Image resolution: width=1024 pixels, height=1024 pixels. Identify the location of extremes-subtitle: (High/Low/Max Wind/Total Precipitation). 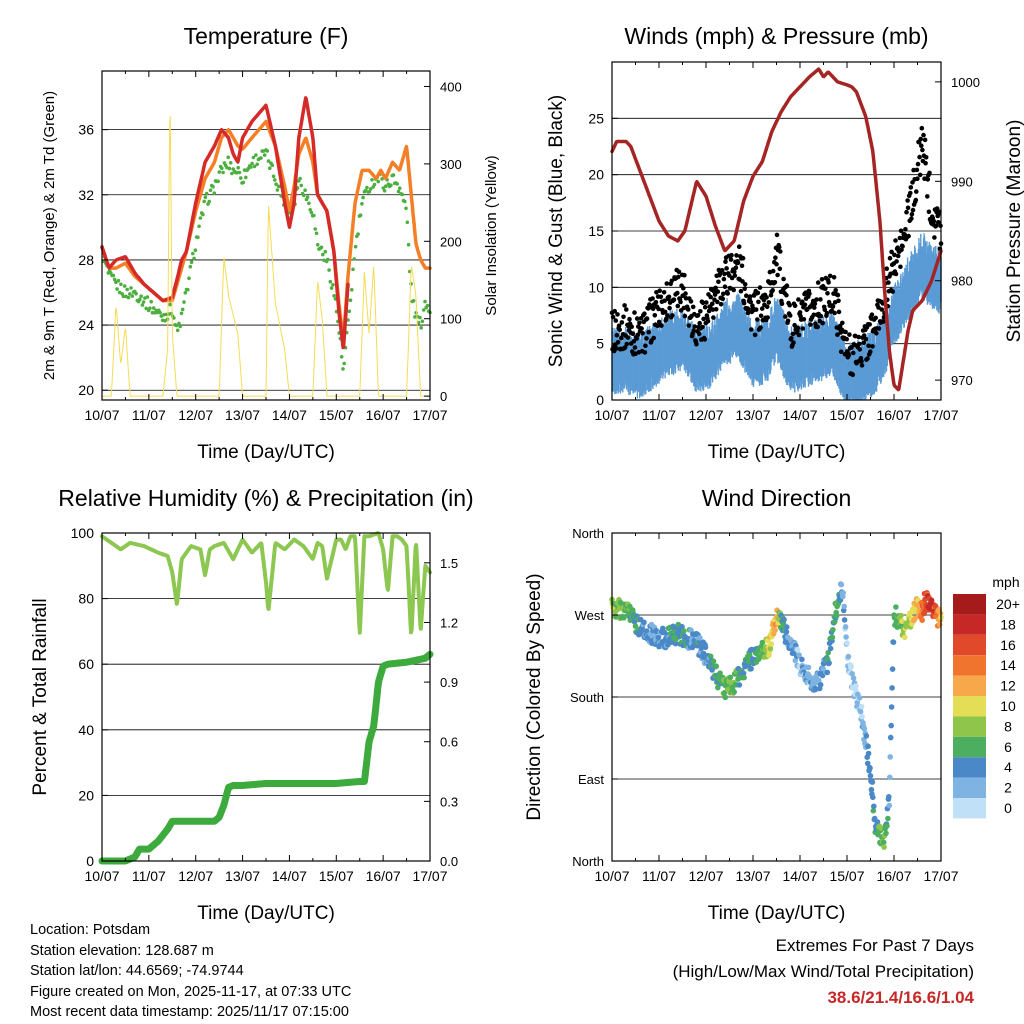
(823, 971).